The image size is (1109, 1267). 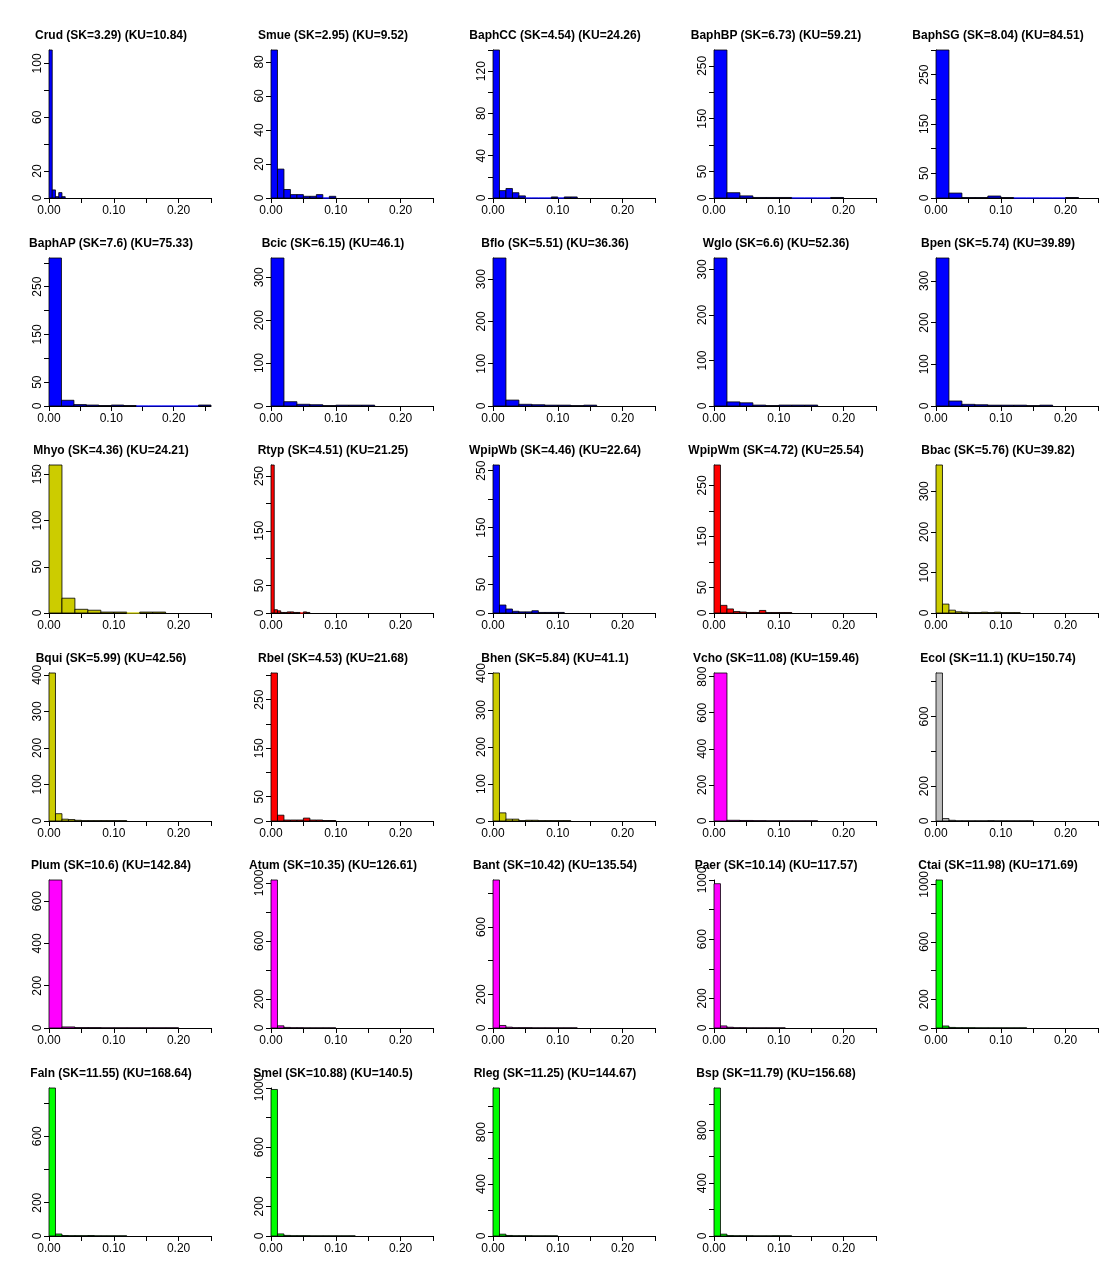 What do you see at coordinates (554, 35) in the screenshot?
I see `chart-title: BaphCC (SK=4.54) (KU=24.26)` at bounding box center [554, 35].